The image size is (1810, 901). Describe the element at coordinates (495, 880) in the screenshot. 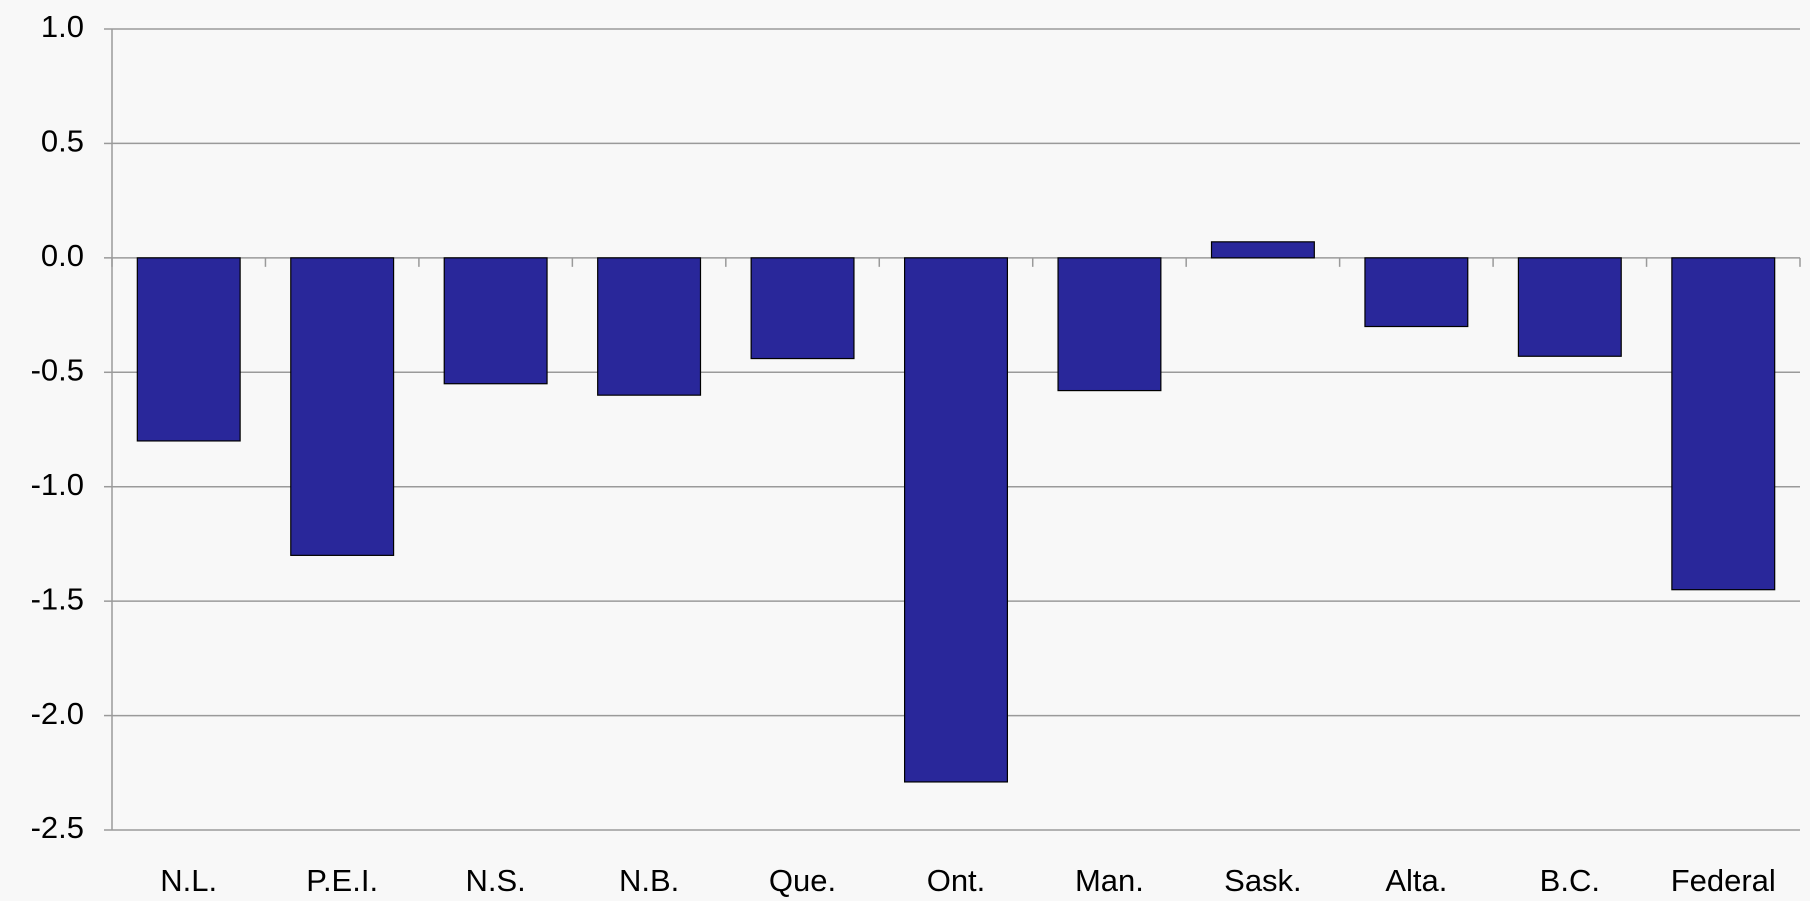

I see `x-tick-label: N.S.` at that location.